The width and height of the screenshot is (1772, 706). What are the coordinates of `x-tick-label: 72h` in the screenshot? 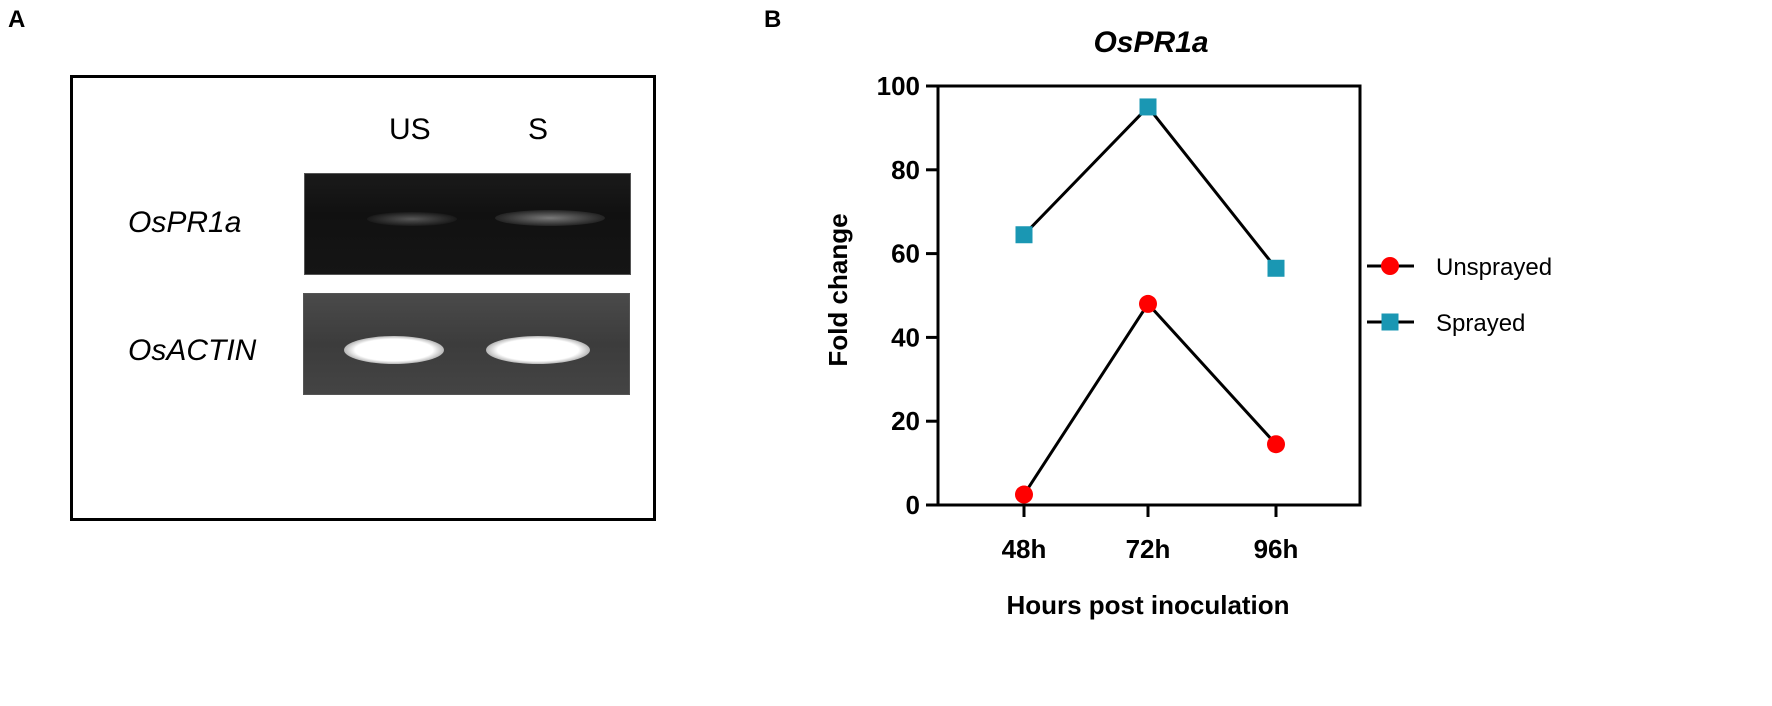 It's located at (1148, 549).